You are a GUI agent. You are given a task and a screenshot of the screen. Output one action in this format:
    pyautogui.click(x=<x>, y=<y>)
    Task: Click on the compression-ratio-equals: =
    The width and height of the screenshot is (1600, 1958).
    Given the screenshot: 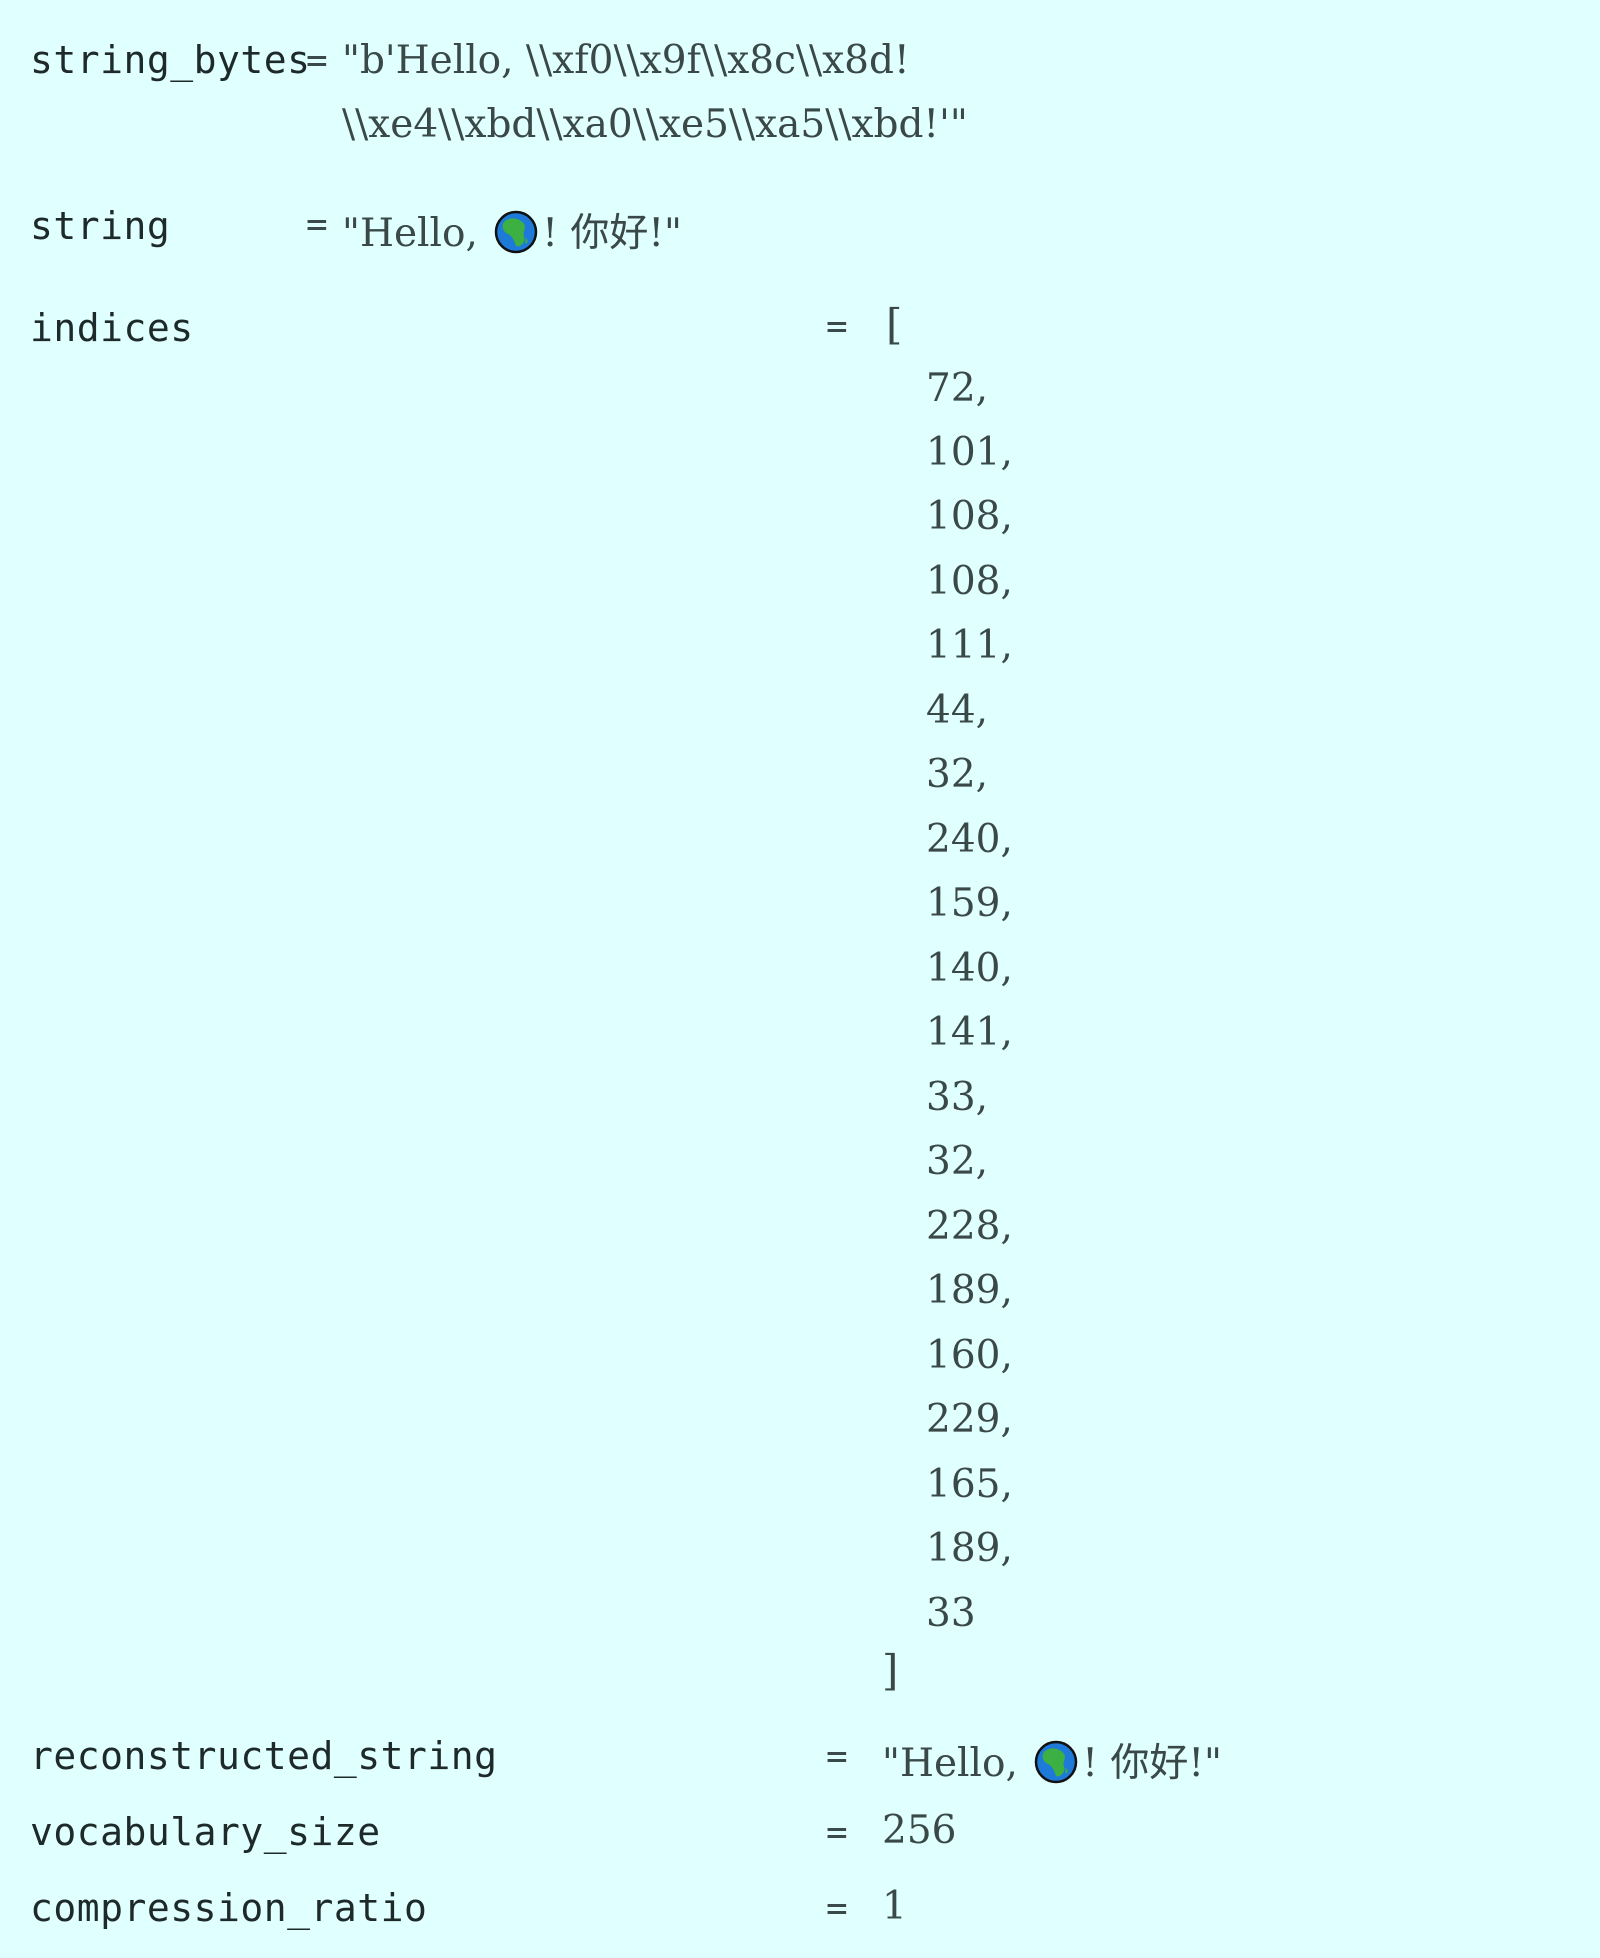 What is the action you would take?
    pyautogui.click(x=837, y=1908)
    